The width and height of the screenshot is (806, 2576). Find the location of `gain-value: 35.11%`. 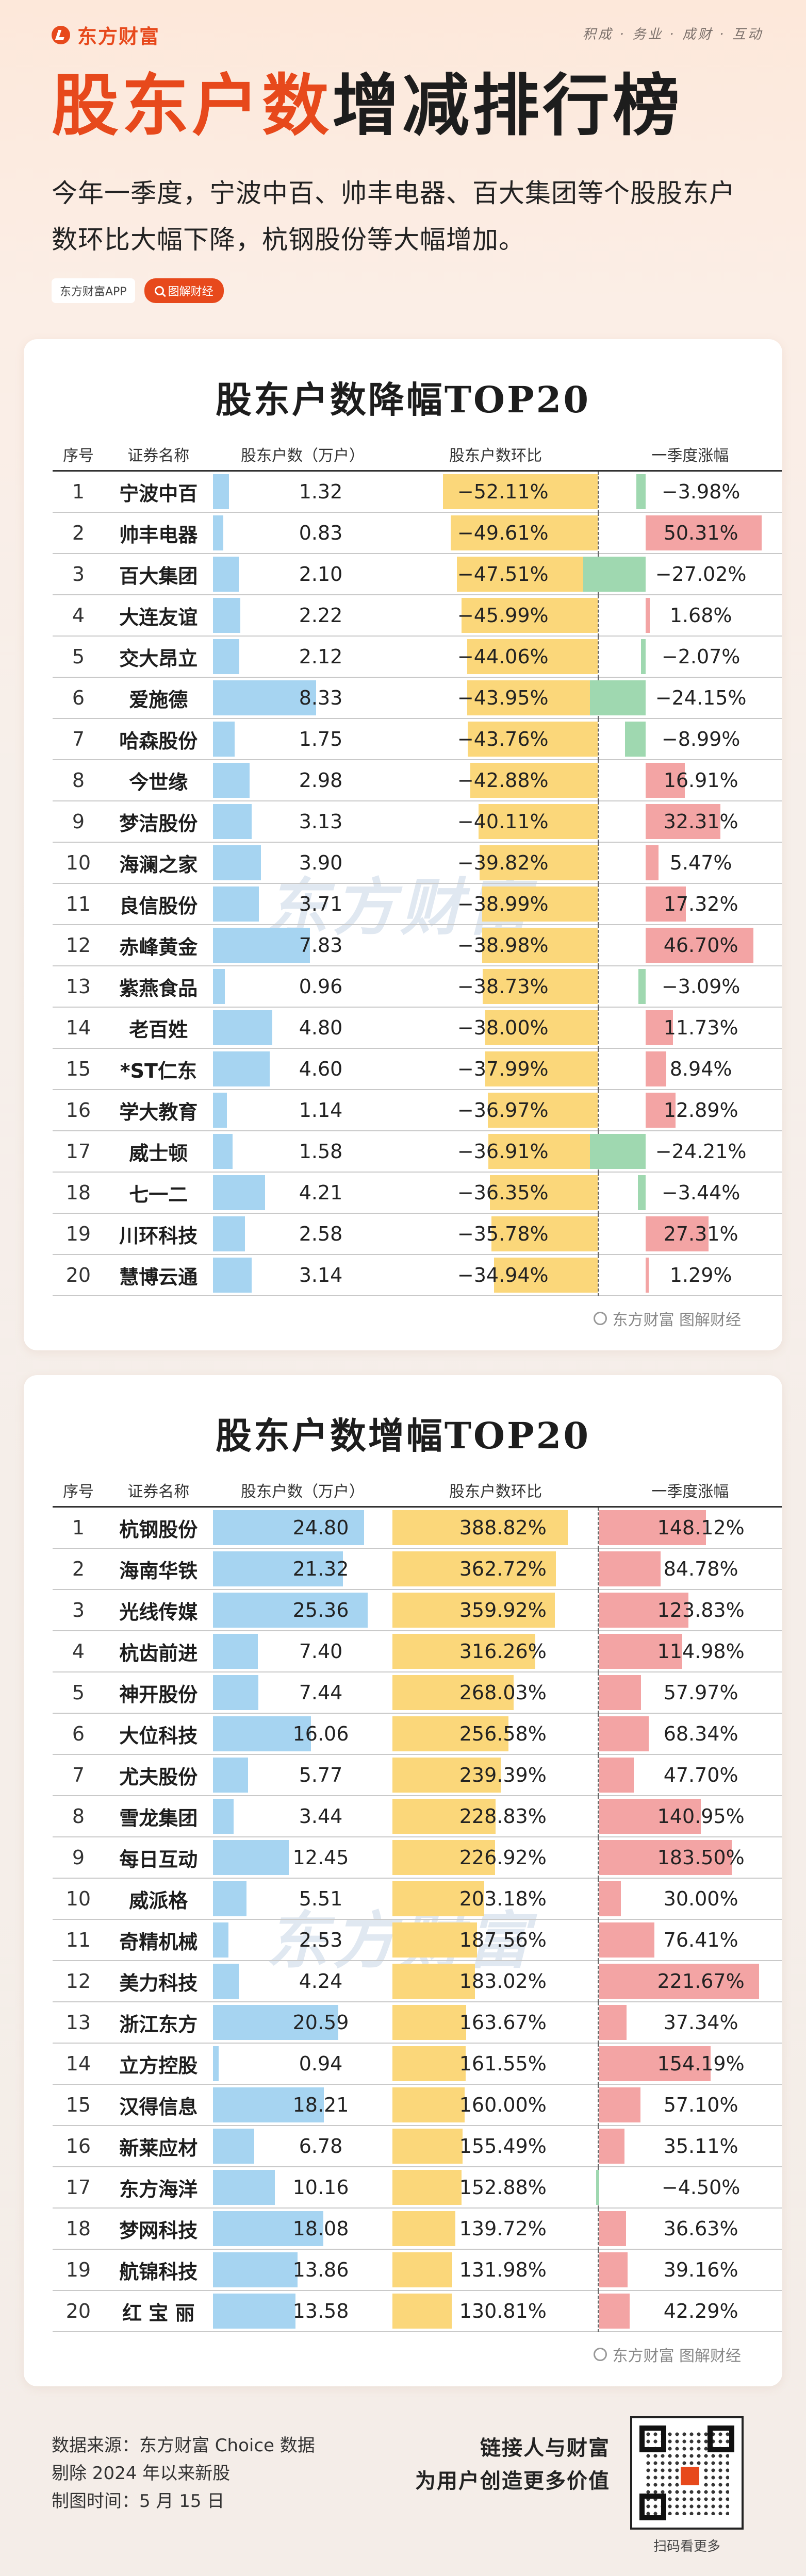

gain-value: 35.11% is located at coordinates (700, 2146).